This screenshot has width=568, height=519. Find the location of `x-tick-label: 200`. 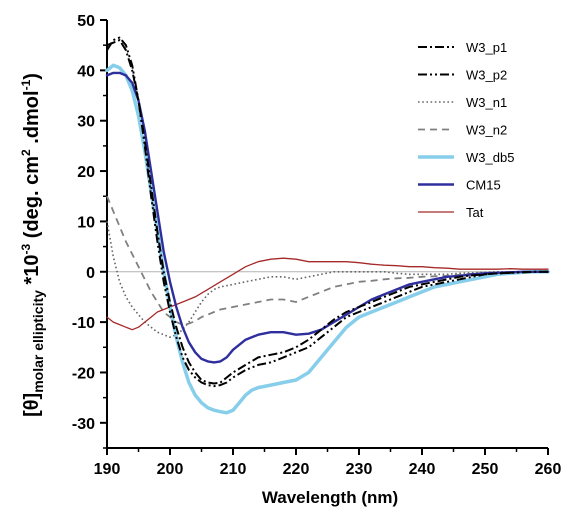

x-tick-label: 200 is located at coordinates (170, 469).